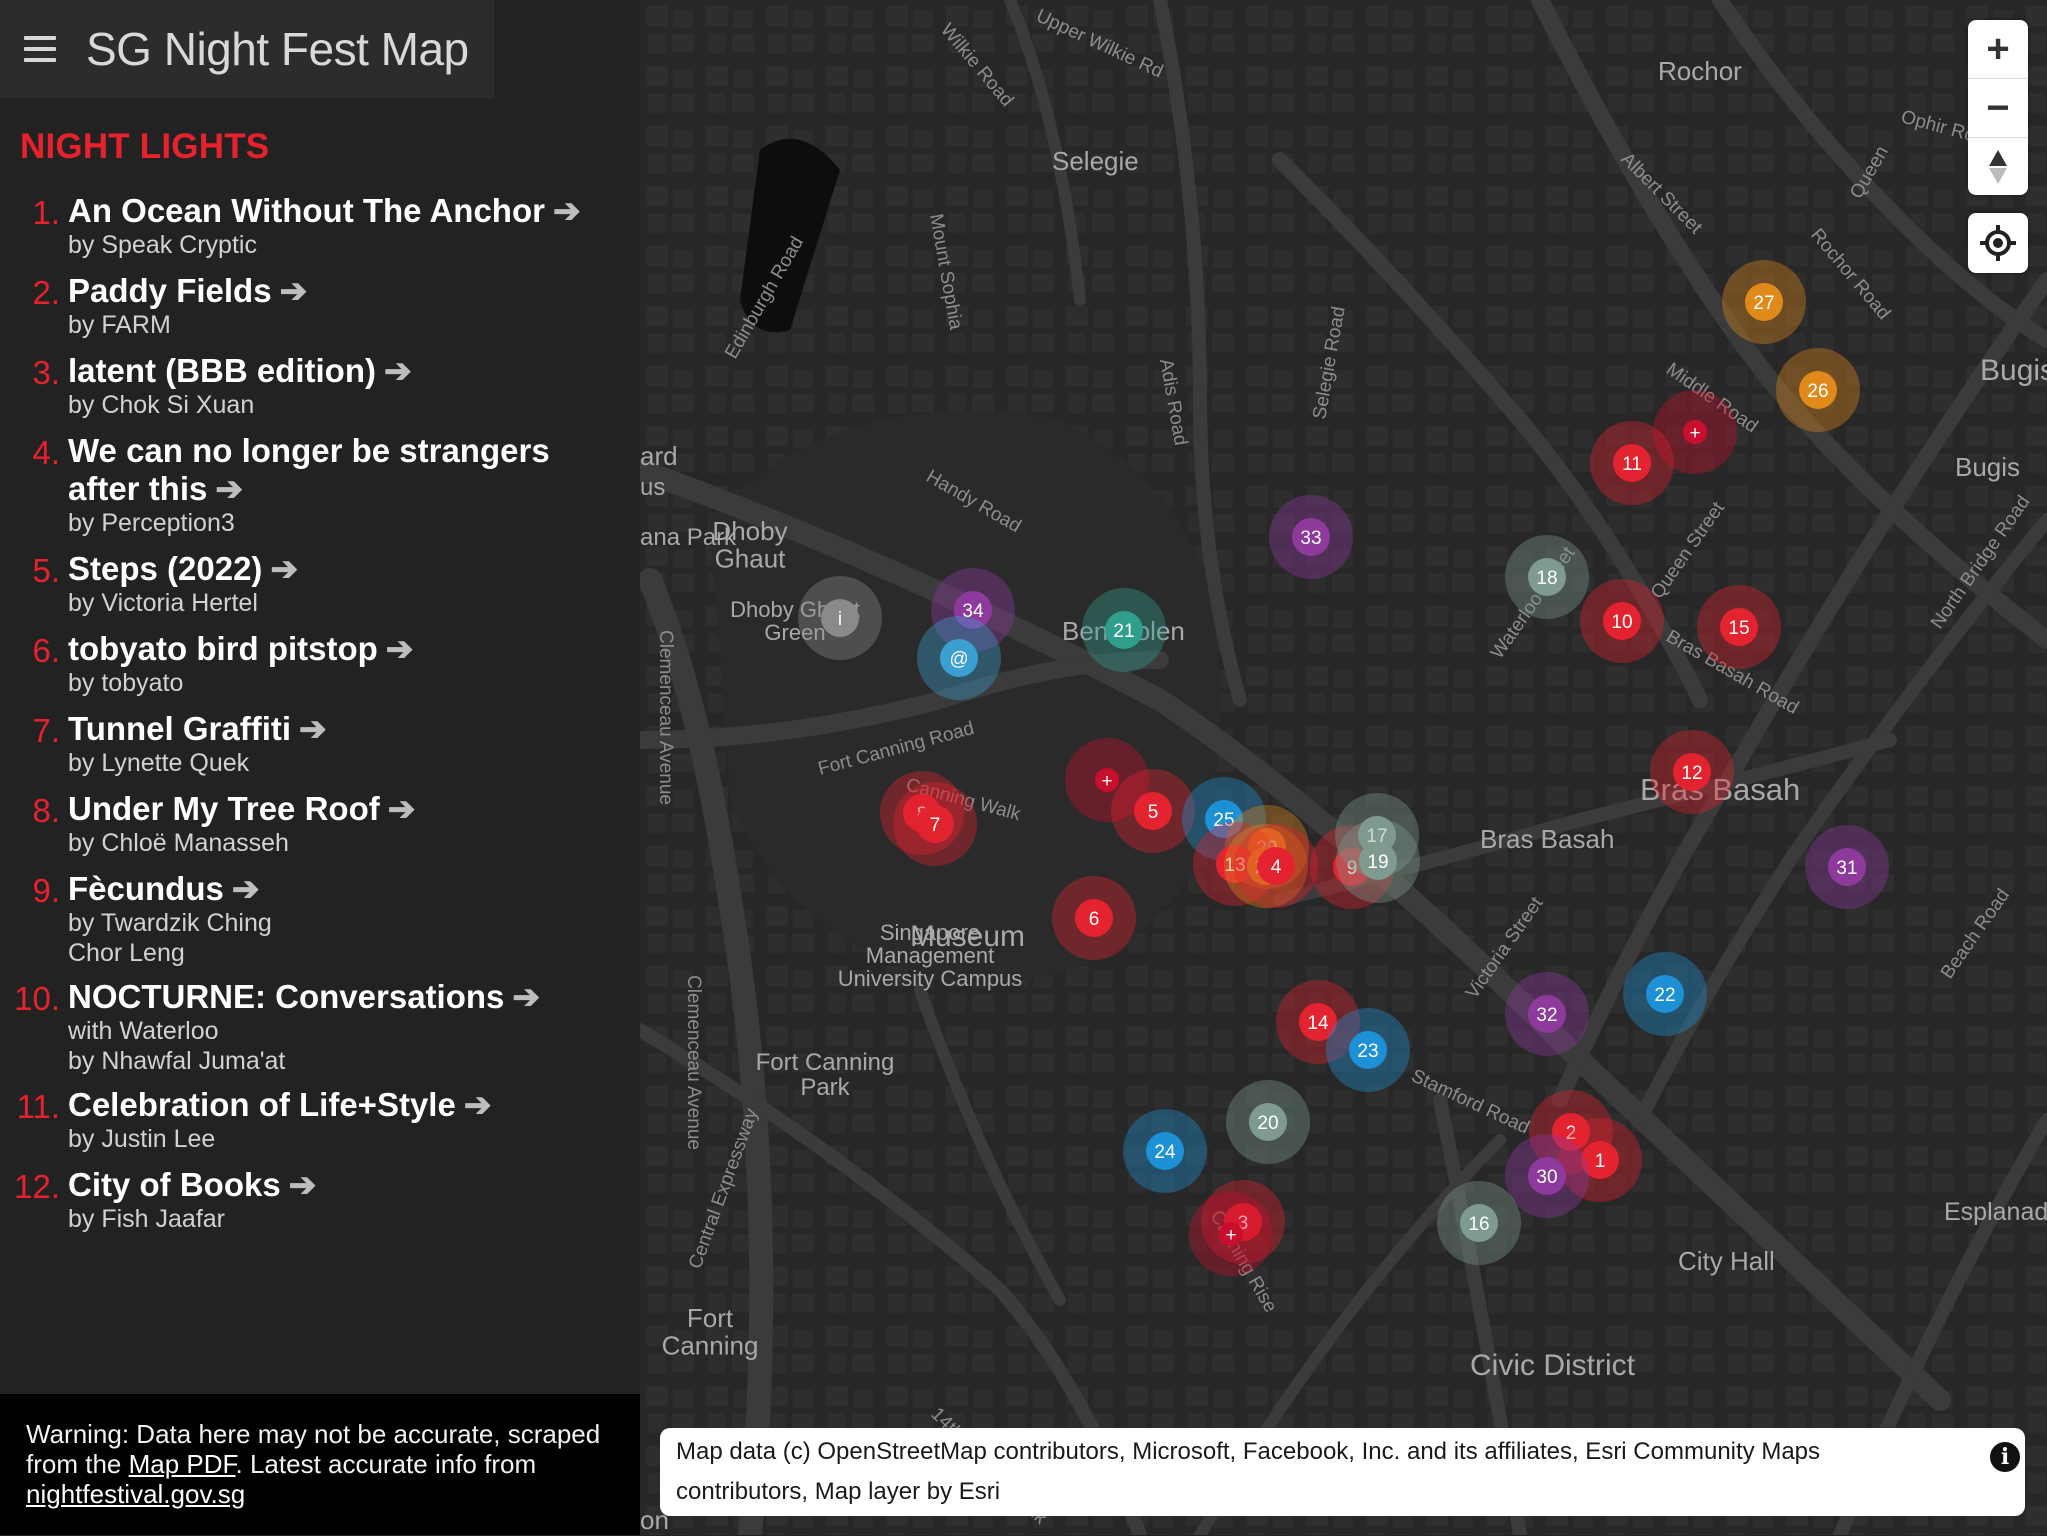 This screenshot has width=2047, height=1536. I want to click on item-title: City of Books ➔, so click(346, 1185).